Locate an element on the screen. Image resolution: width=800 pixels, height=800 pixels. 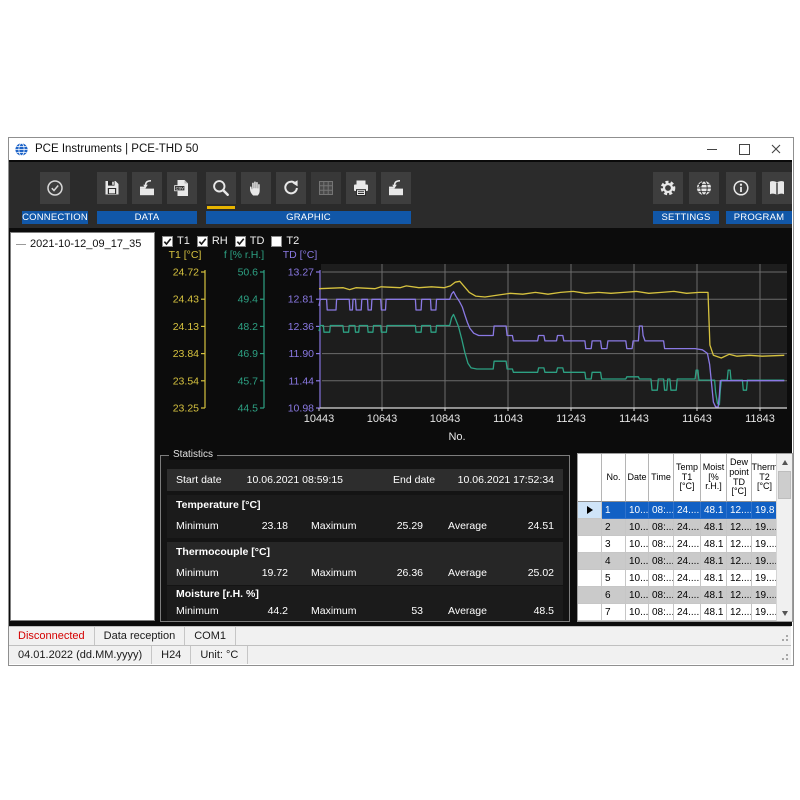
manual-button is located at coordinates (777, 188).